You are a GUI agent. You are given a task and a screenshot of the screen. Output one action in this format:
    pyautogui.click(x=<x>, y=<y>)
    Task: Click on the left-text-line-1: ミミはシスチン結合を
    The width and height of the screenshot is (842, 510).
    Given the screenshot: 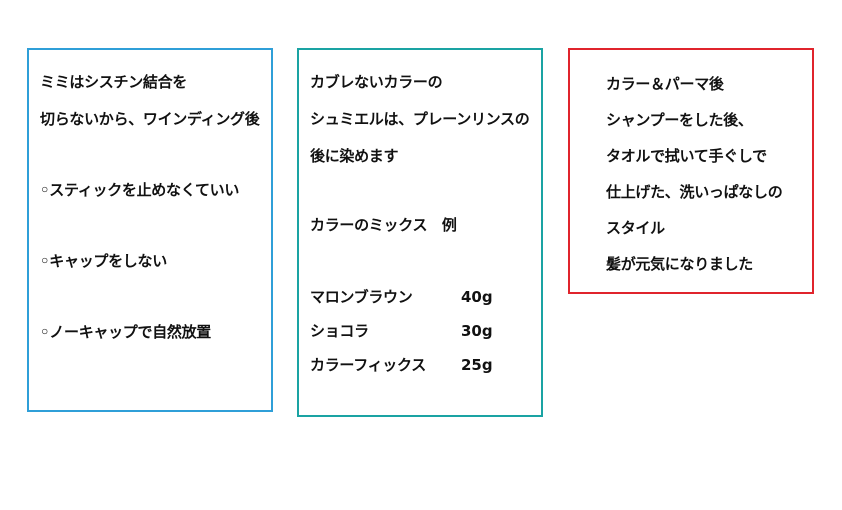 What is the action you would take?
    pyautogui.click(x=114, y=82)
    